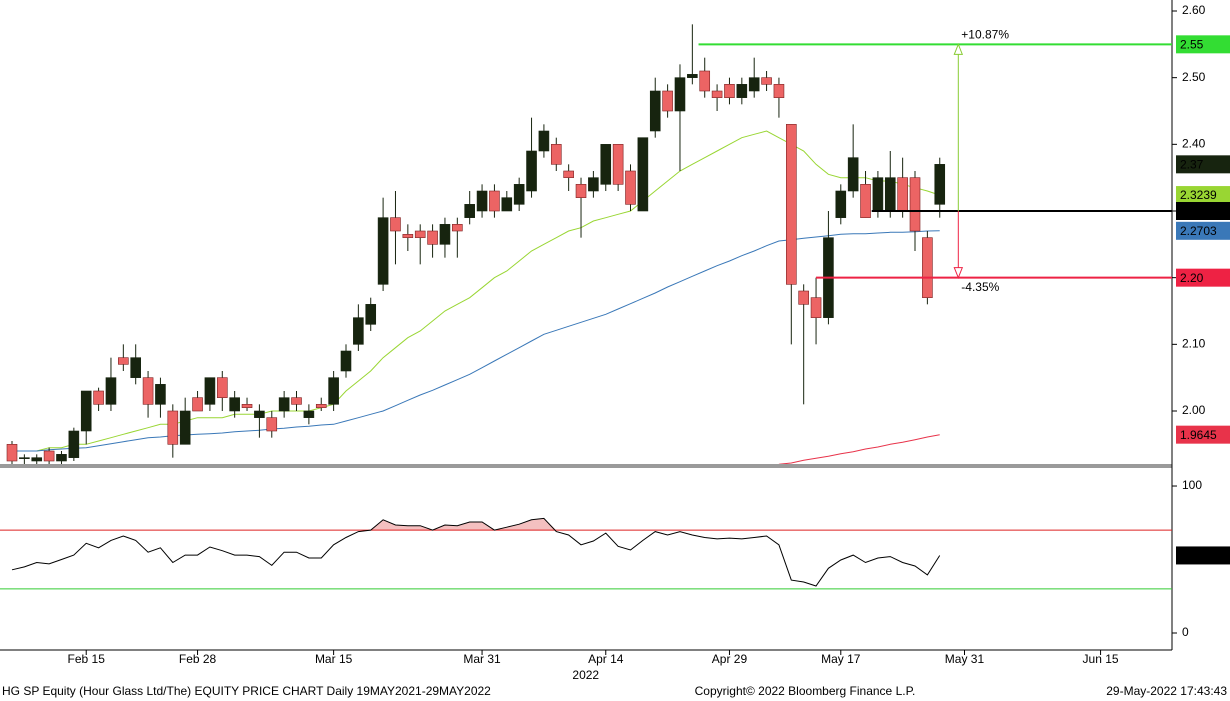 Image resolution: width=1230 pixels, height=701 pixels. Describe the element at coordinates (1198, 231) in the screenshot. I see `value-box-label: 2.2703` at that location.